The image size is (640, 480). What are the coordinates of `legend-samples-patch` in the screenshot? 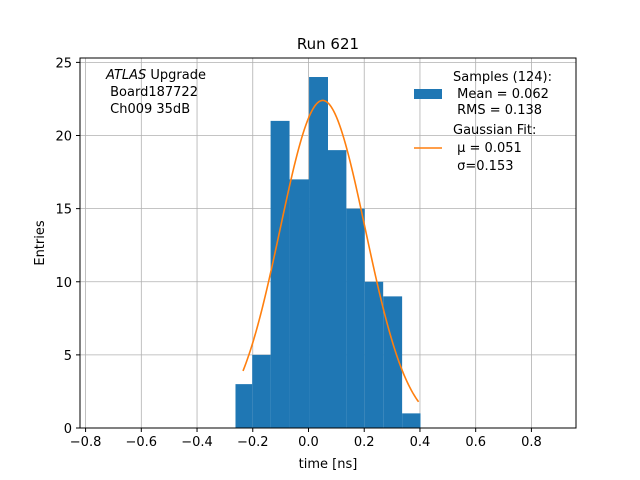 It's located at (428, 94).